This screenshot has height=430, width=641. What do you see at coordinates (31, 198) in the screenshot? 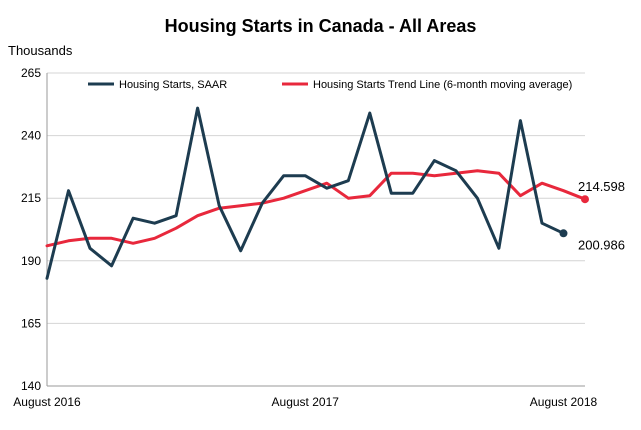
I see `y-tick-215: 215` at bounding box center [31, 198].